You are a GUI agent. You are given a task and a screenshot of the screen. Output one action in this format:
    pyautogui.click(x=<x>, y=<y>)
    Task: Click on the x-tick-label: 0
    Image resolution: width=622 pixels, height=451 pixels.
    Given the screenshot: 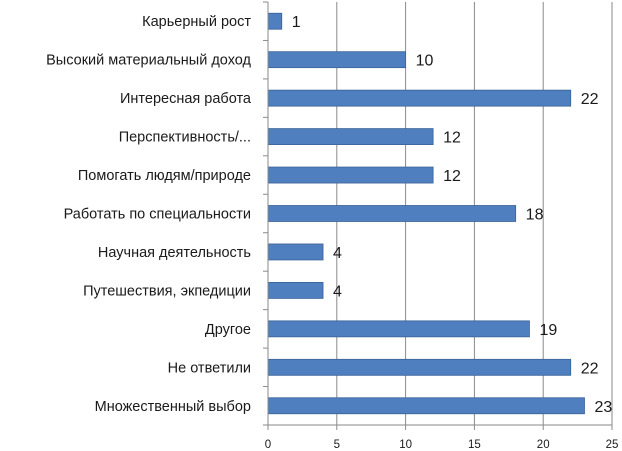 What is the action you would take?
    pyautogui.click(x=268, y=445)
    